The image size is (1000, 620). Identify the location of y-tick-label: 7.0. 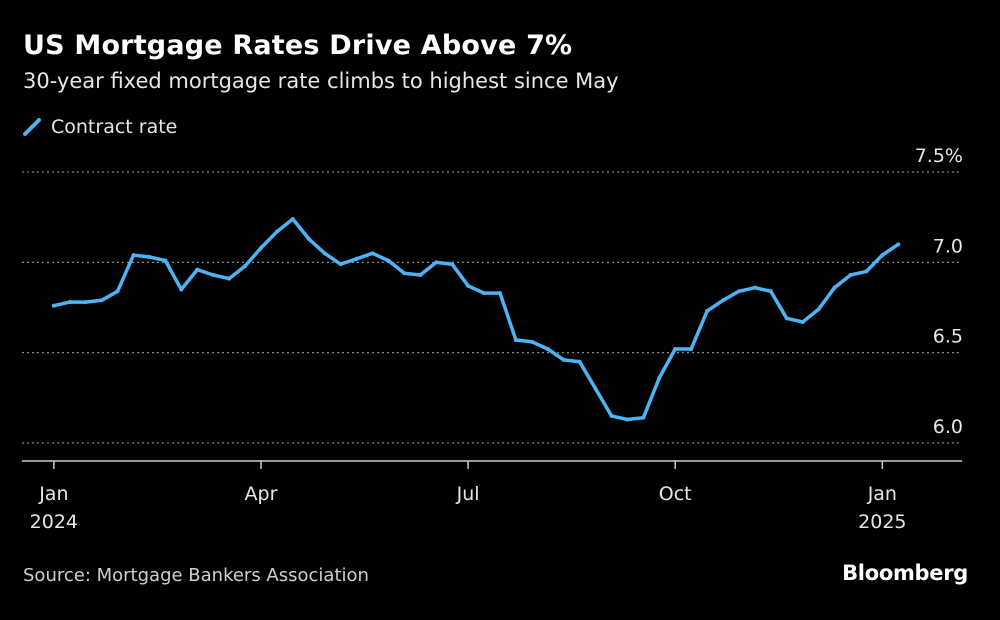
(948, 246).